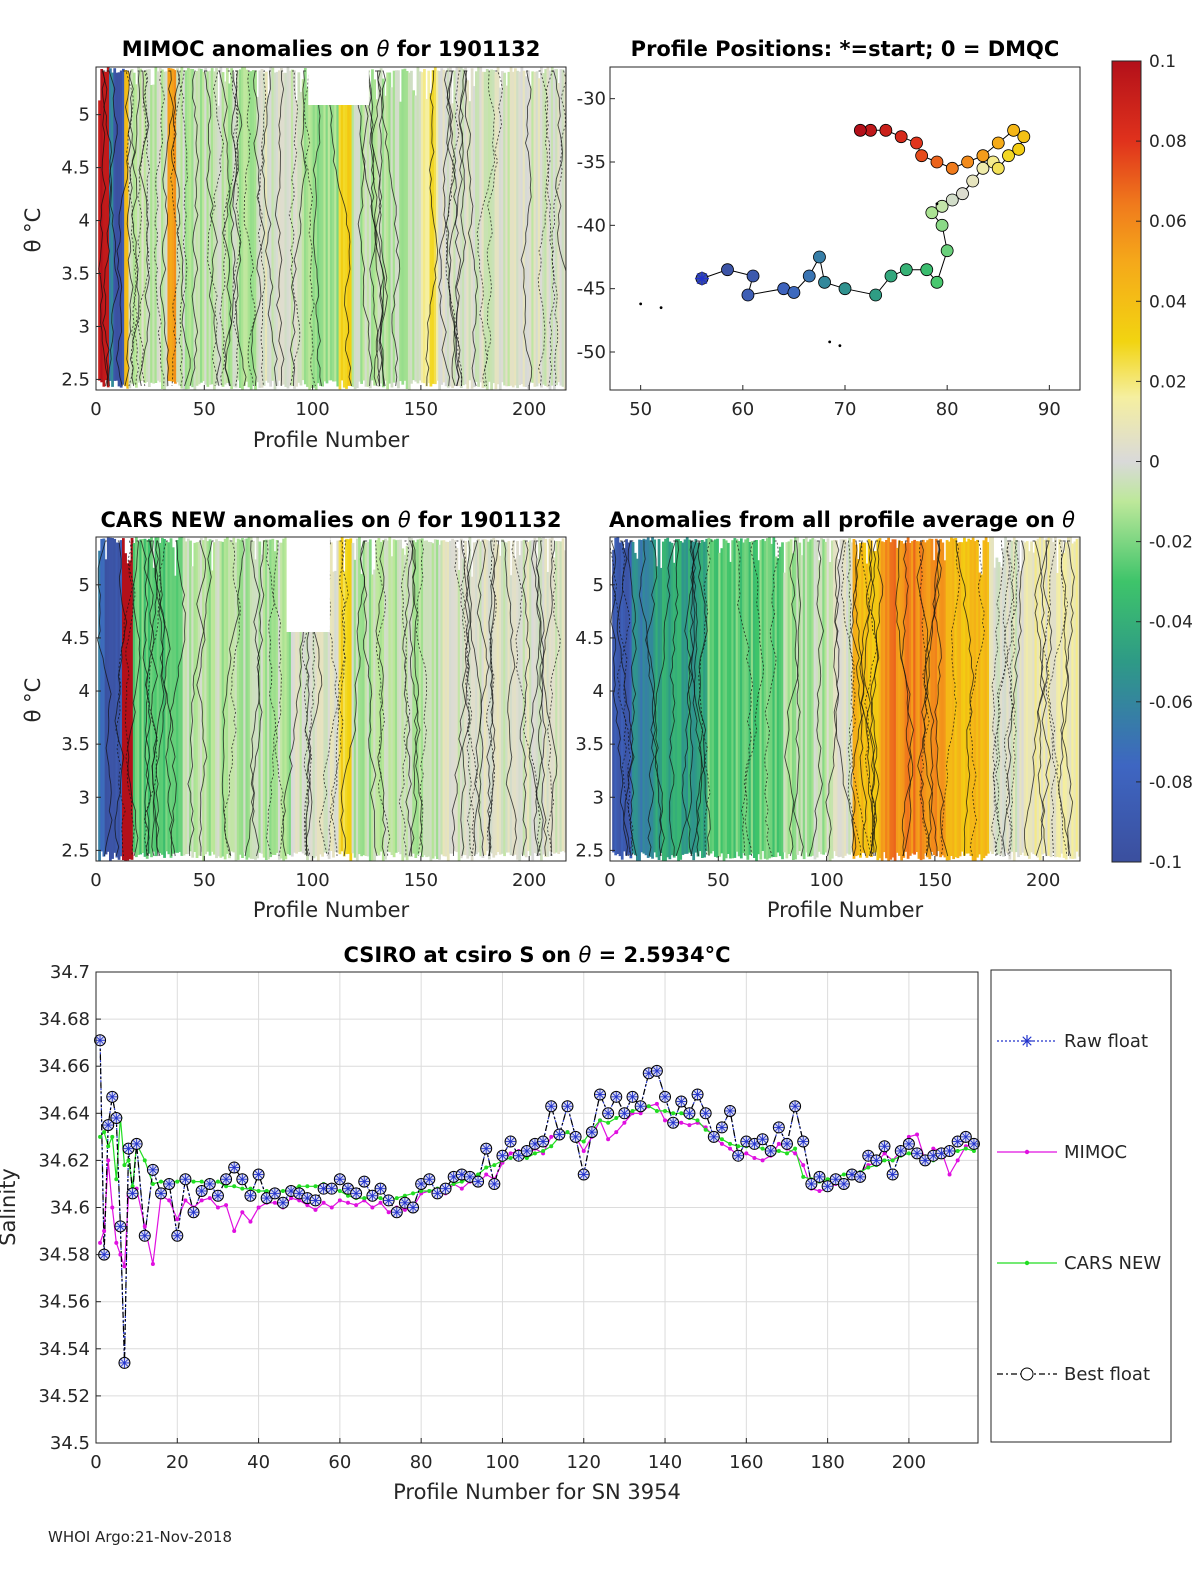 This screenshot has width=1200, height=1575. What do you see at coordinates (845, 699) in the screenshot?
I see `all-profile-heatmap` at bounding box center [845, 699].